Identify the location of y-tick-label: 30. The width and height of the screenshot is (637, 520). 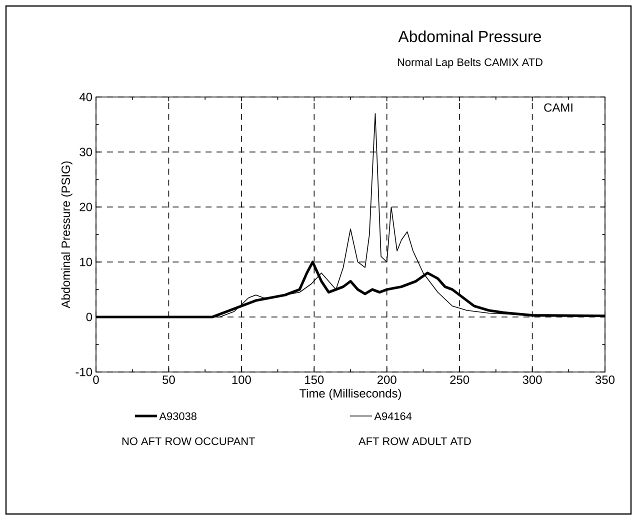
(86, 152).